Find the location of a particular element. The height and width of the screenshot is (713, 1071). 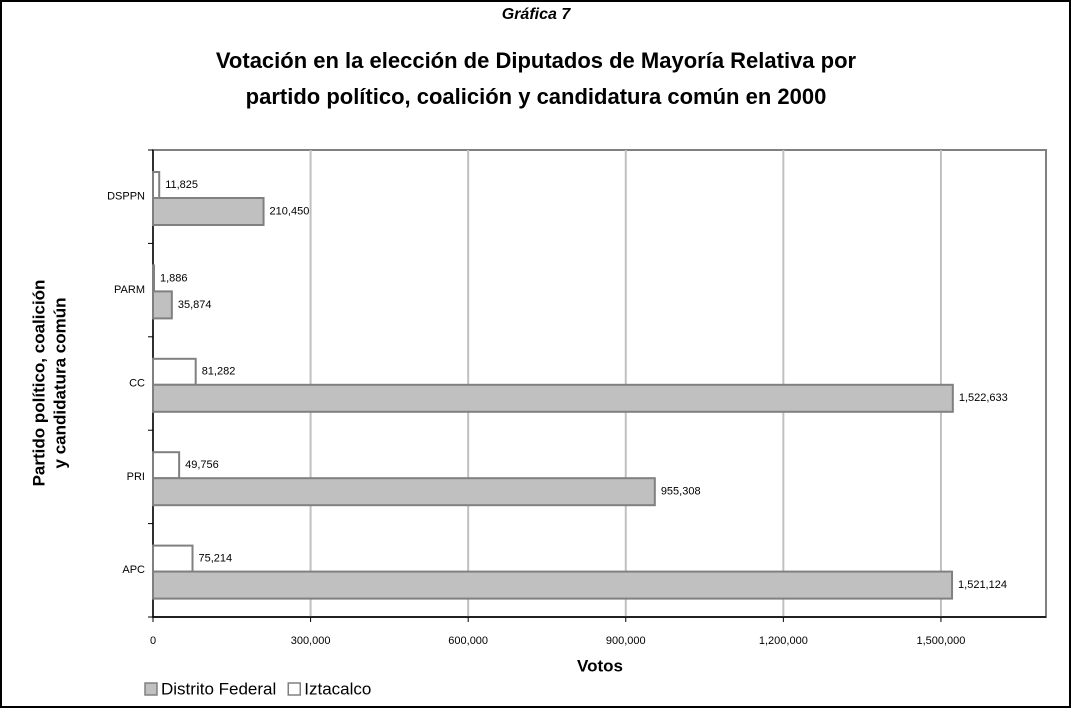

data-label: 210,450 is located at coordinates (290, 211).